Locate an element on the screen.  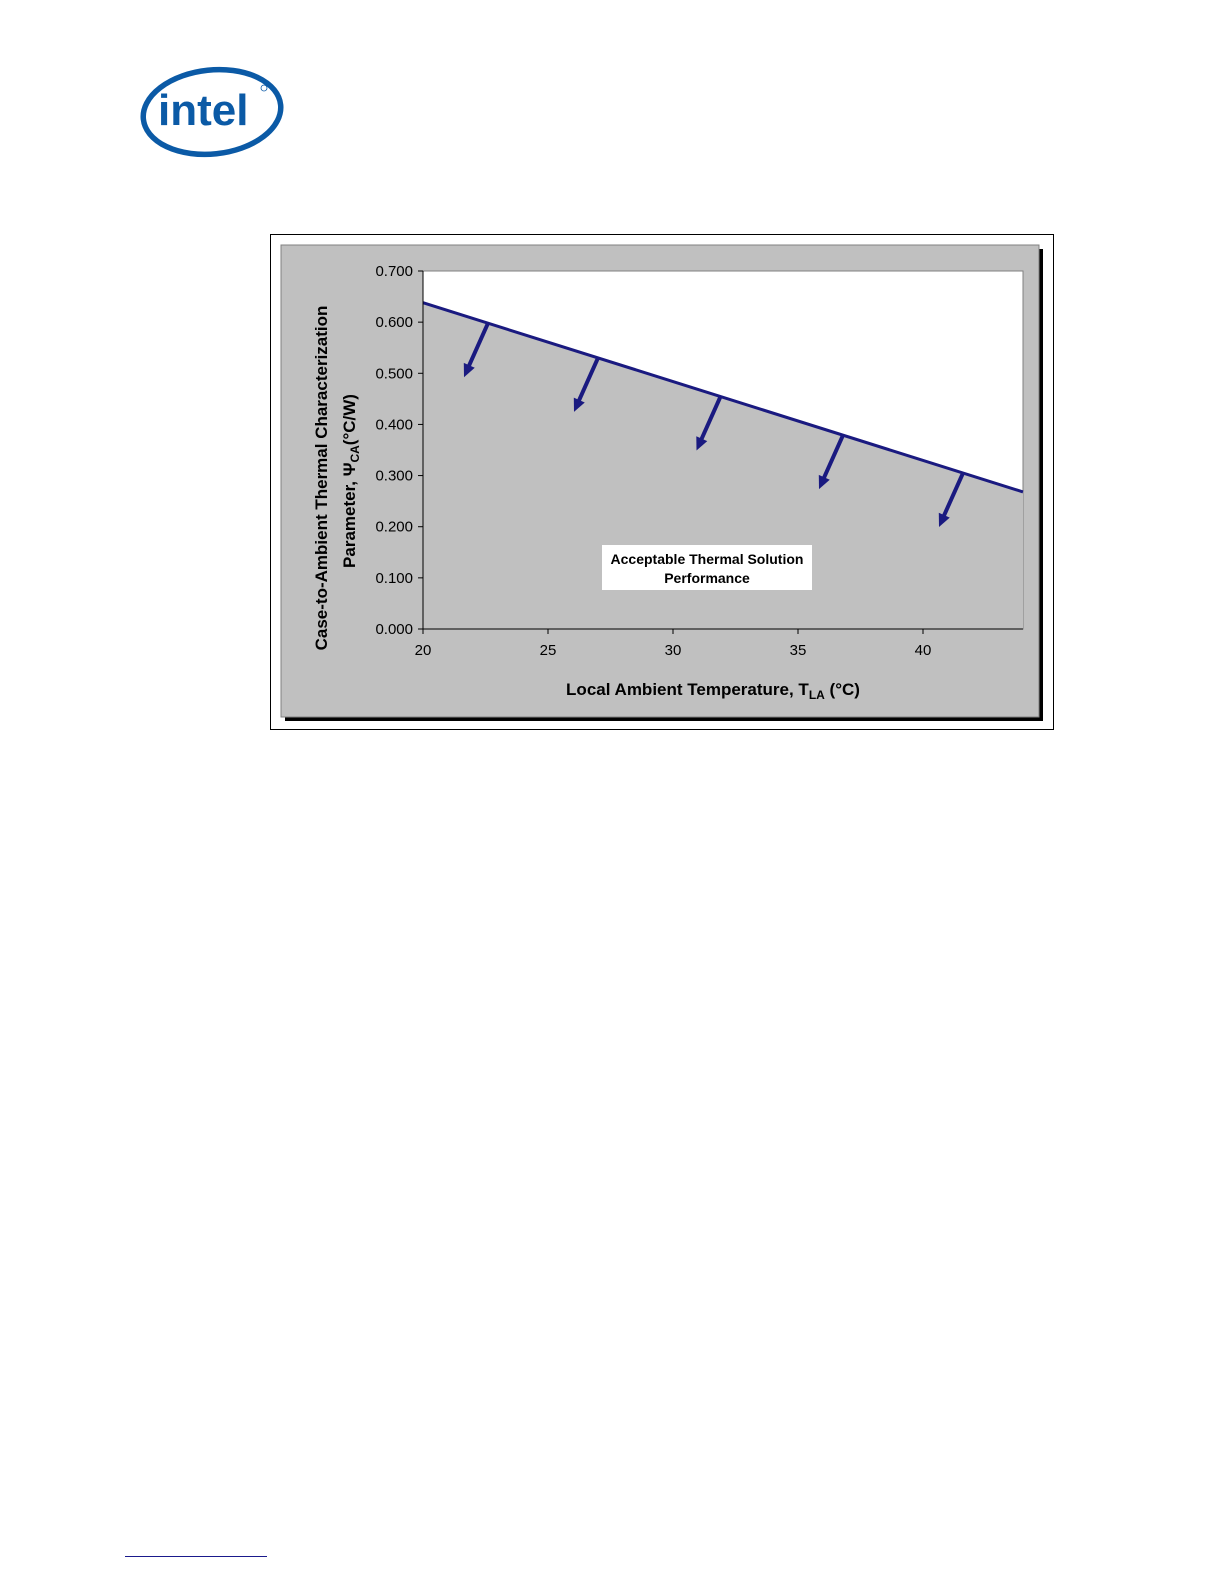
x-axis-title-main: Local Ambient Temperature, T is located at coordinates (687, 689).